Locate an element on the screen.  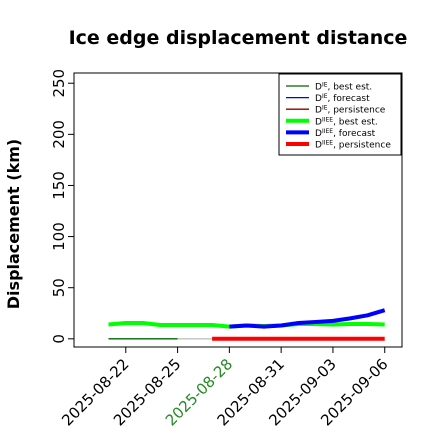
y-tick-label-4: 200 is located at coordinates (59, 134).